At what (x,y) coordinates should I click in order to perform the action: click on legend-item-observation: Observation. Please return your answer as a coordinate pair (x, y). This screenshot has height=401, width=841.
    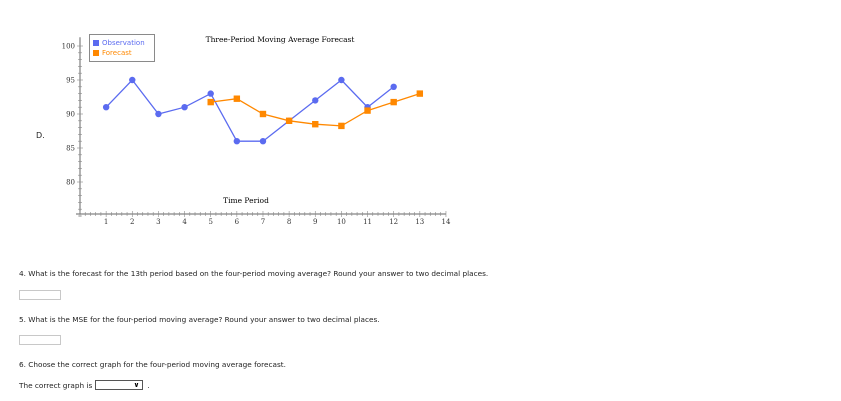
    Looking at the image, I should click on (122, 43).